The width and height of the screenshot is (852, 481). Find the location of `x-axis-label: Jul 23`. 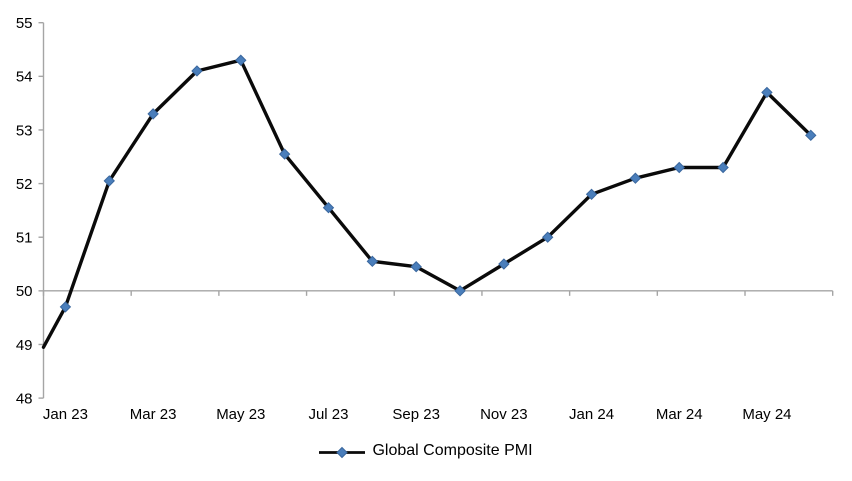

x-axis-label: Jul 23 is located at coordinates (328, 414).